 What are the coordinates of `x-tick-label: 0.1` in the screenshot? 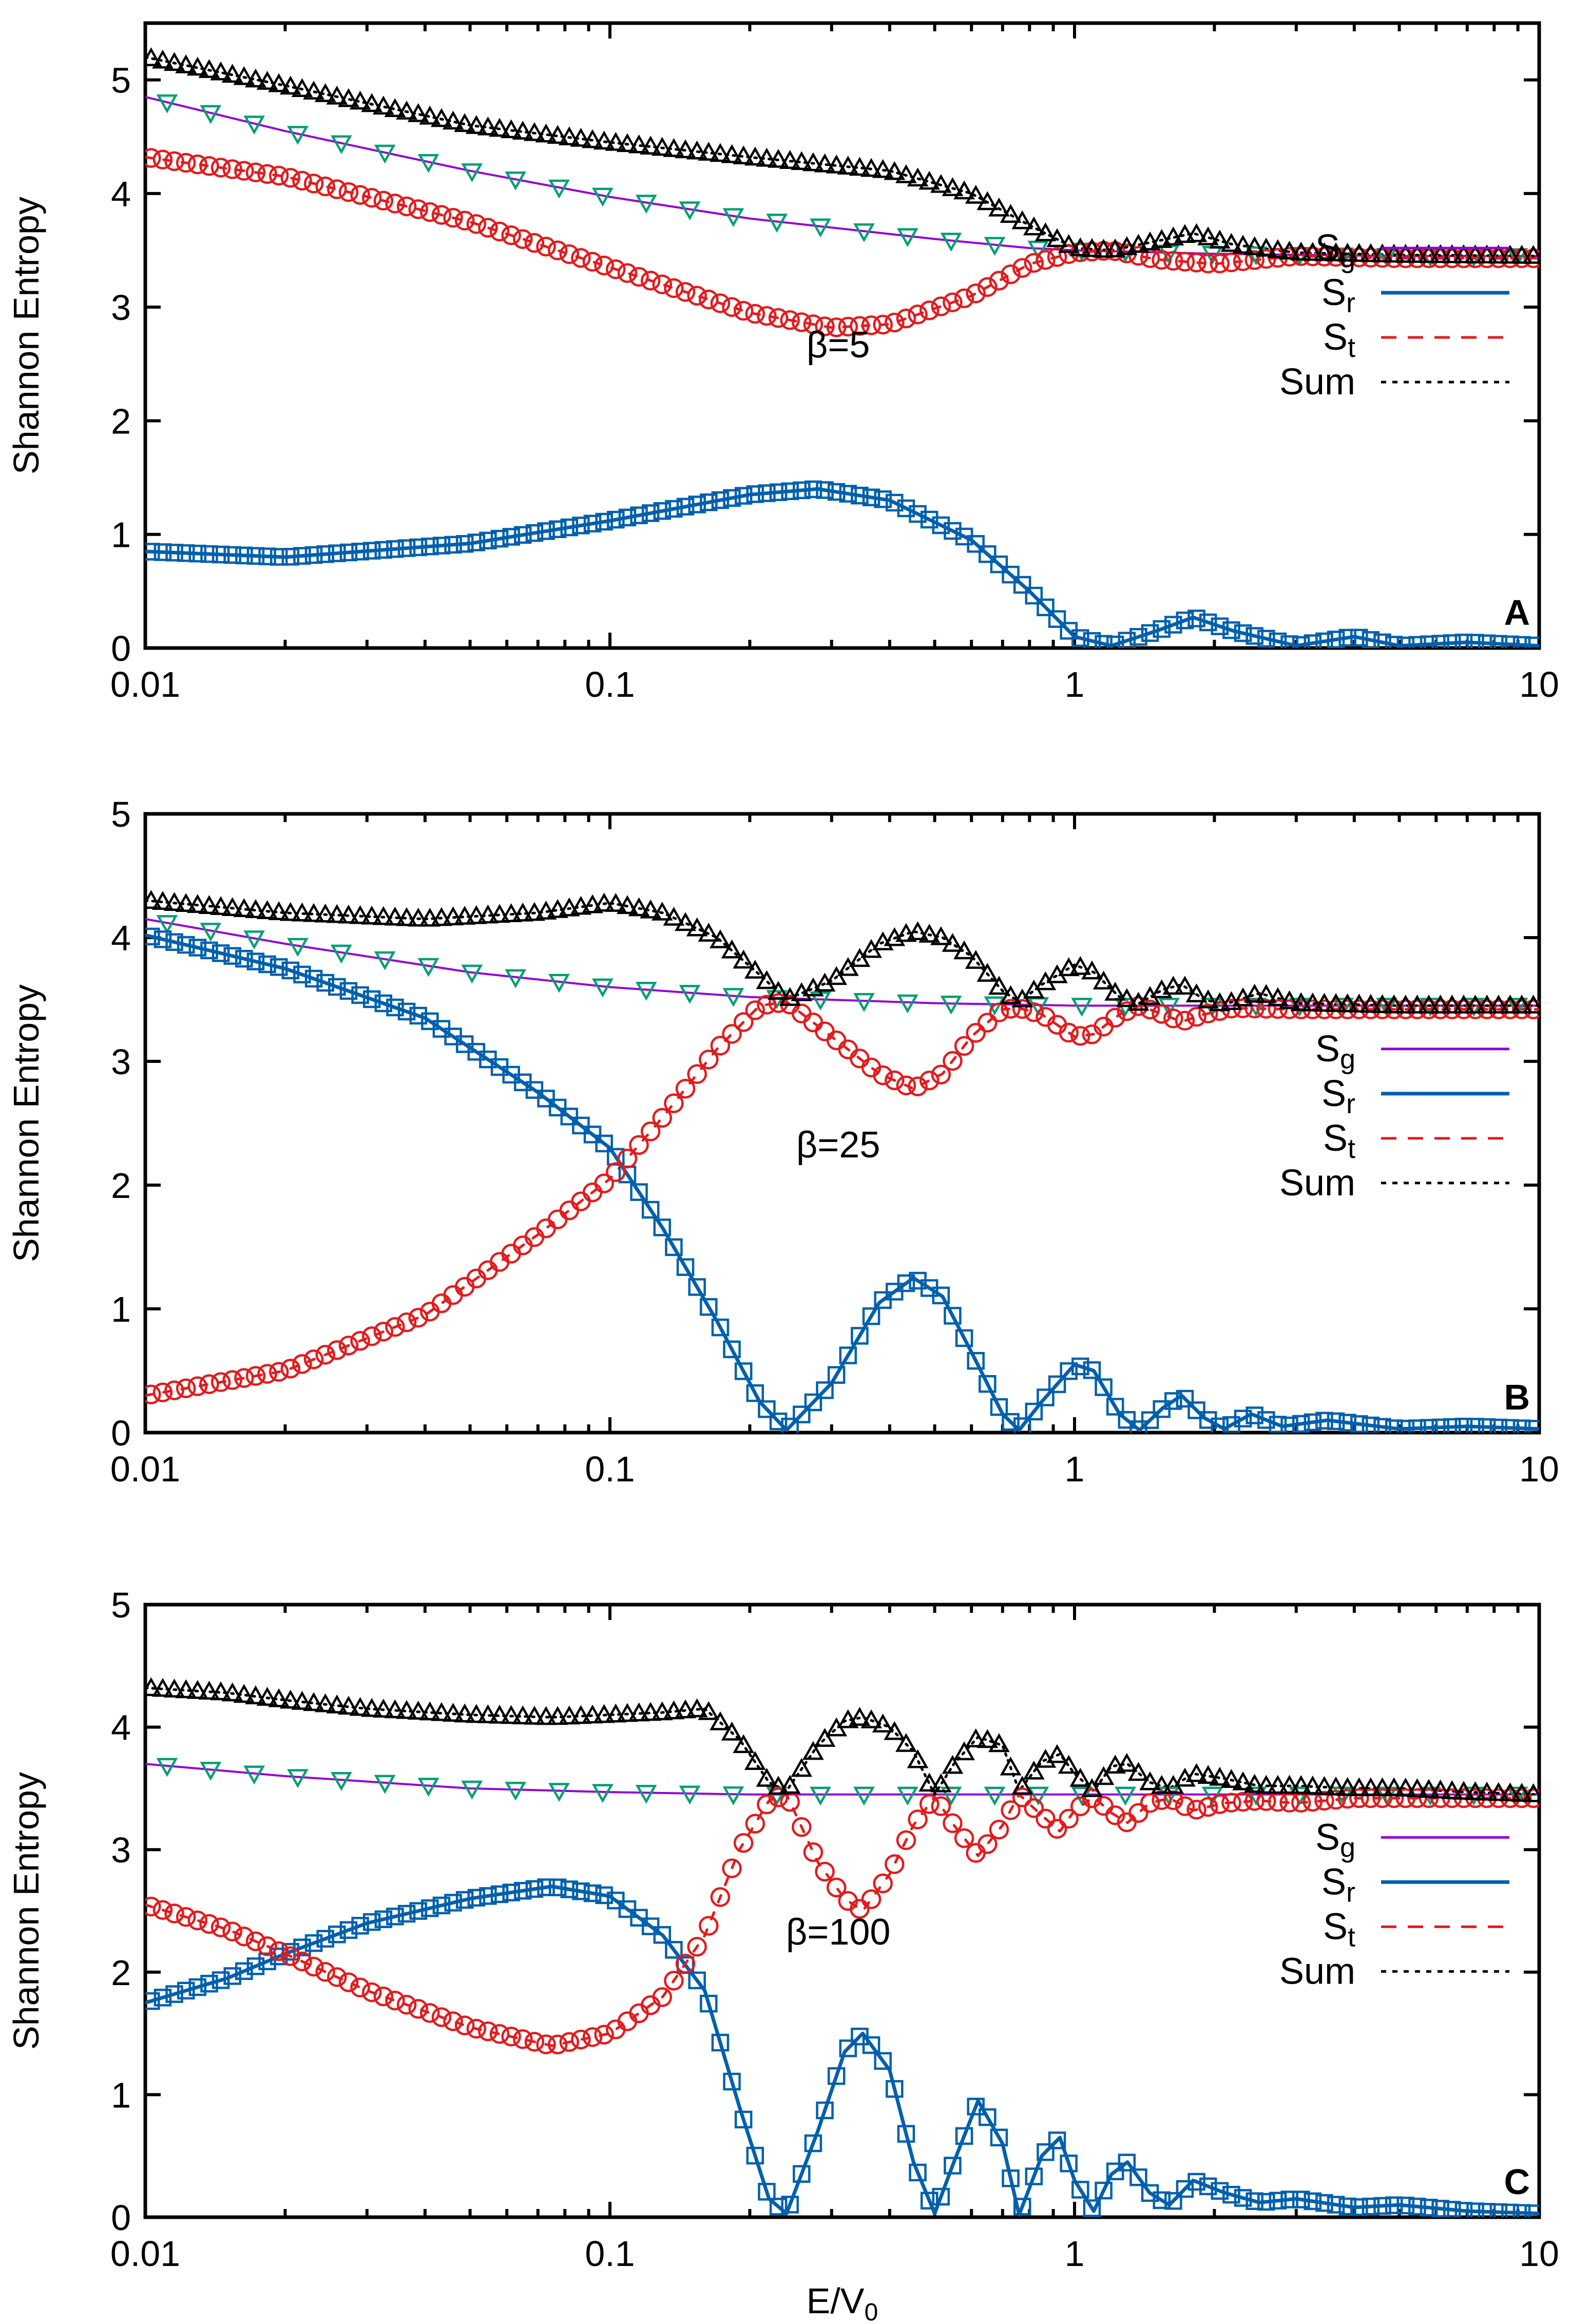 It's located at (610, 684).